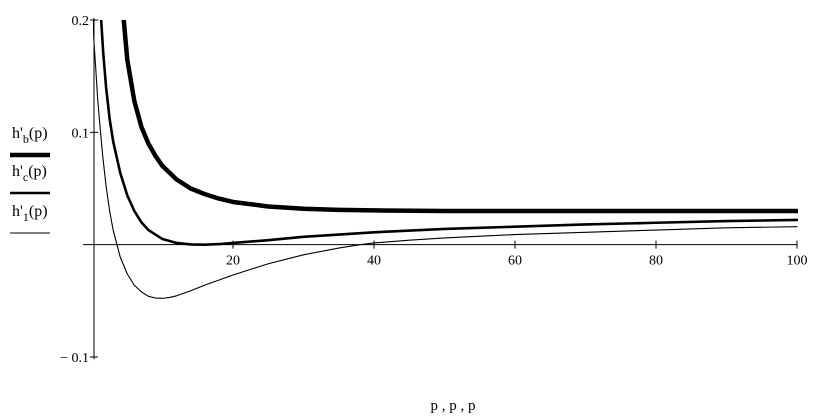 The image size is (814, 419). I want to click on legend-label-2: h'c(p), so click(29, 173).